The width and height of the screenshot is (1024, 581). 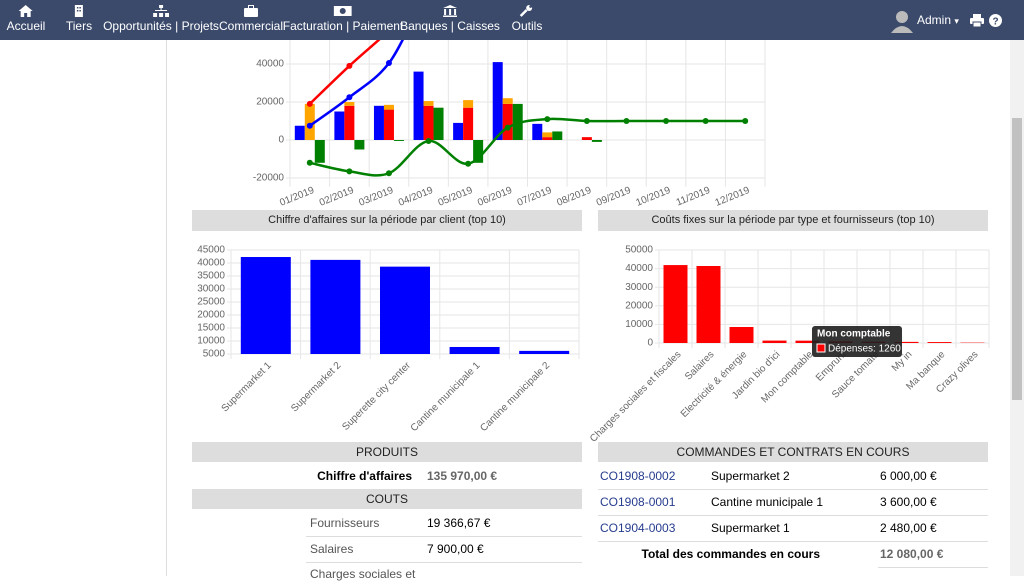 I want to click on y-tick-label: 15000, so click(x=211, y=328).